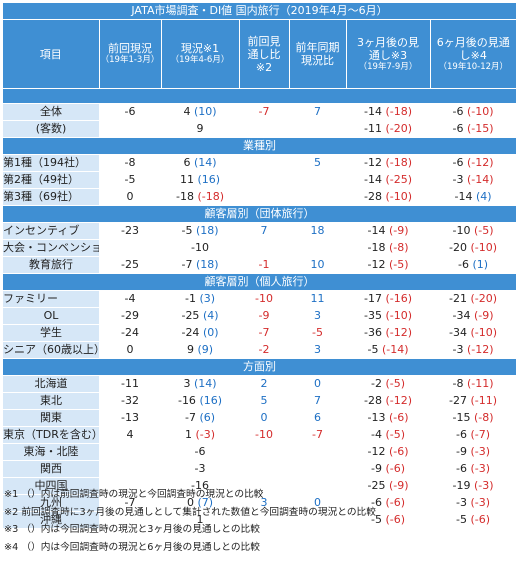 This screenshot has width=521, height=566. What do you see at coordinates (260, 452) in the screenshot?
I see `table-row: 東海・北陸 -6 -12 (-6) -9 (-3)` at bounding box center [260, 452].